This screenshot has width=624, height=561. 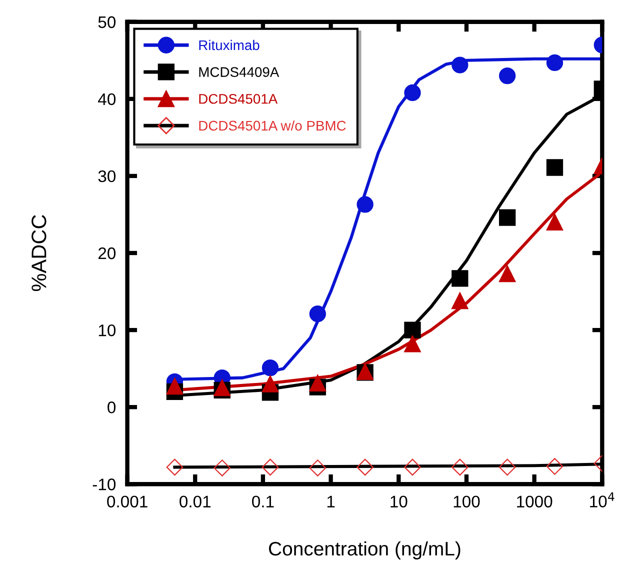 What do you see at coordinates (331, 502) in the screenshot?
I see `x-tick-label: 1` at bounding box center [331, 502].